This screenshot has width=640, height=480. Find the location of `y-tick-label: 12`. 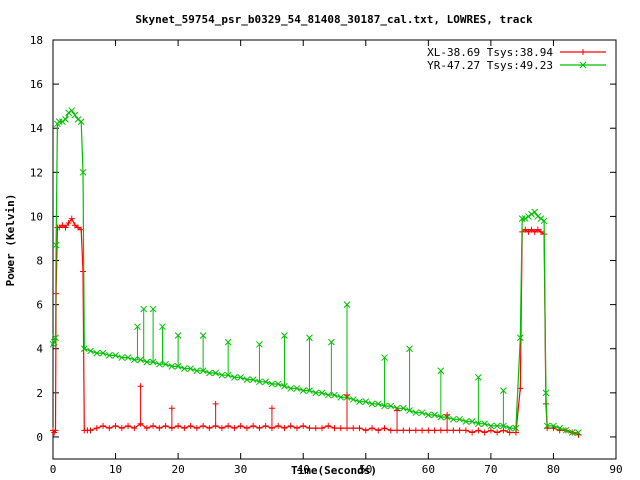

y-tick-label: 12 is located at coordinates (36, 172).